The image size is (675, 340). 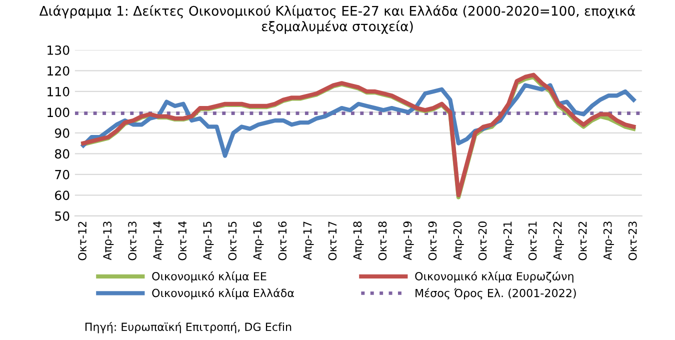 I want to click on x-tick-label: Απρ-20, so click(x=458, y=241).